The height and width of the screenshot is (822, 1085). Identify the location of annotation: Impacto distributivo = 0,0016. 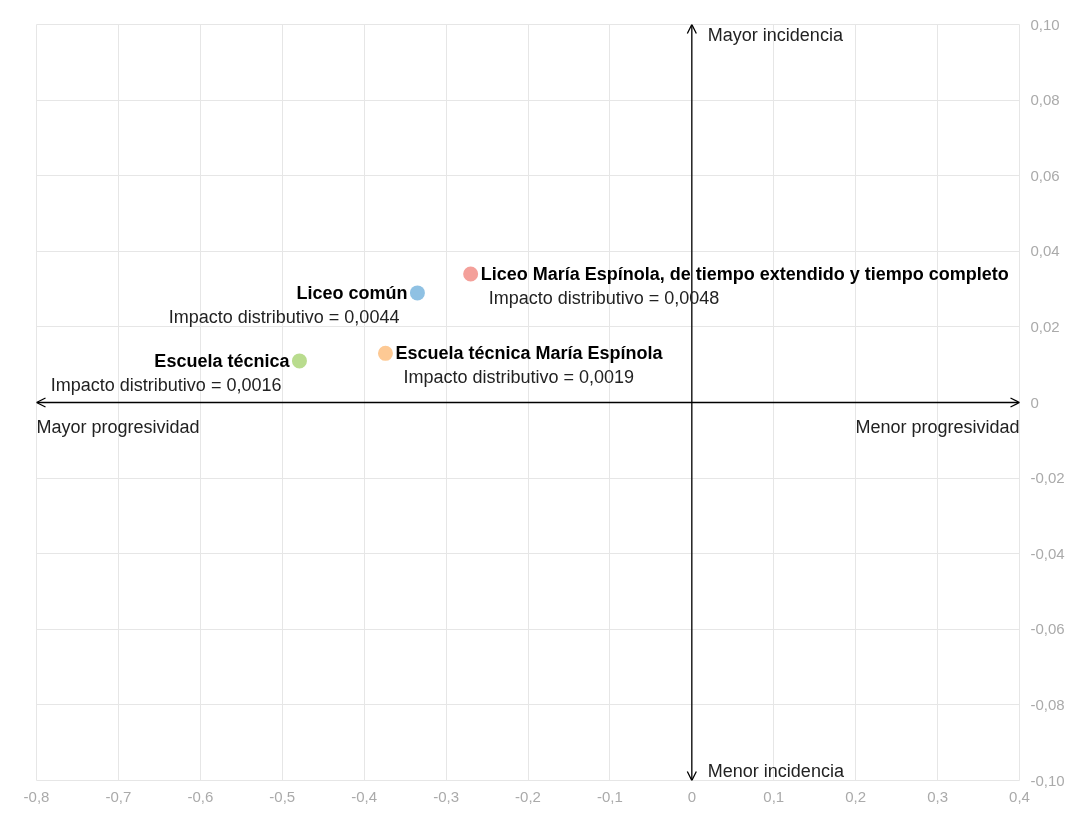
(166, 384).